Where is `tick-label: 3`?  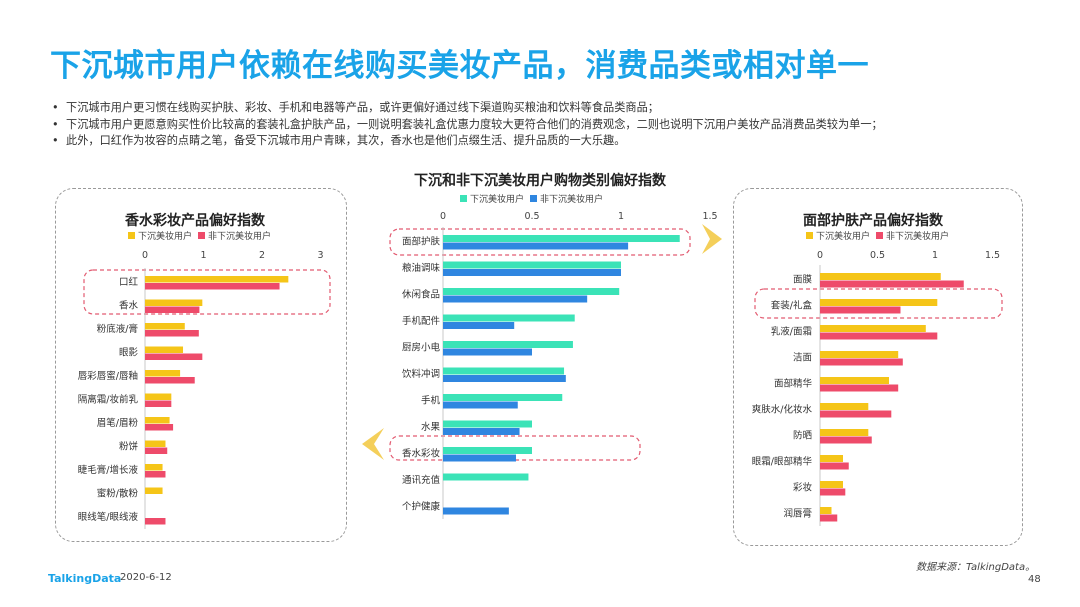 tick-label: 3 is located at coordinates (320, 255).